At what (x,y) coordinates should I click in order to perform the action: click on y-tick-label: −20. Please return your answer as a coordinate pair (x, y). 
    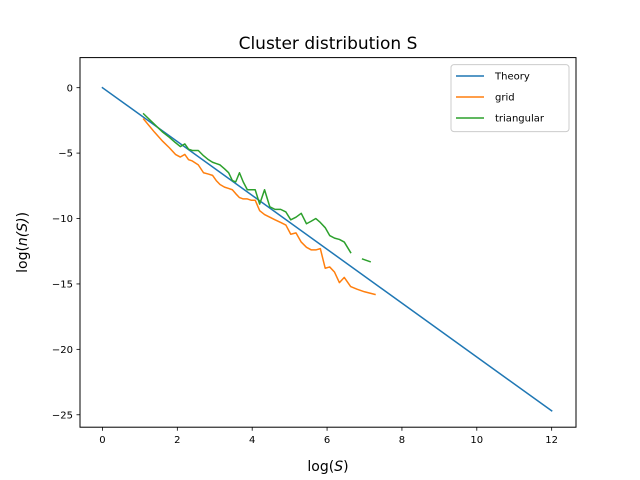
    Looking at the image, I should click on (62, 350).